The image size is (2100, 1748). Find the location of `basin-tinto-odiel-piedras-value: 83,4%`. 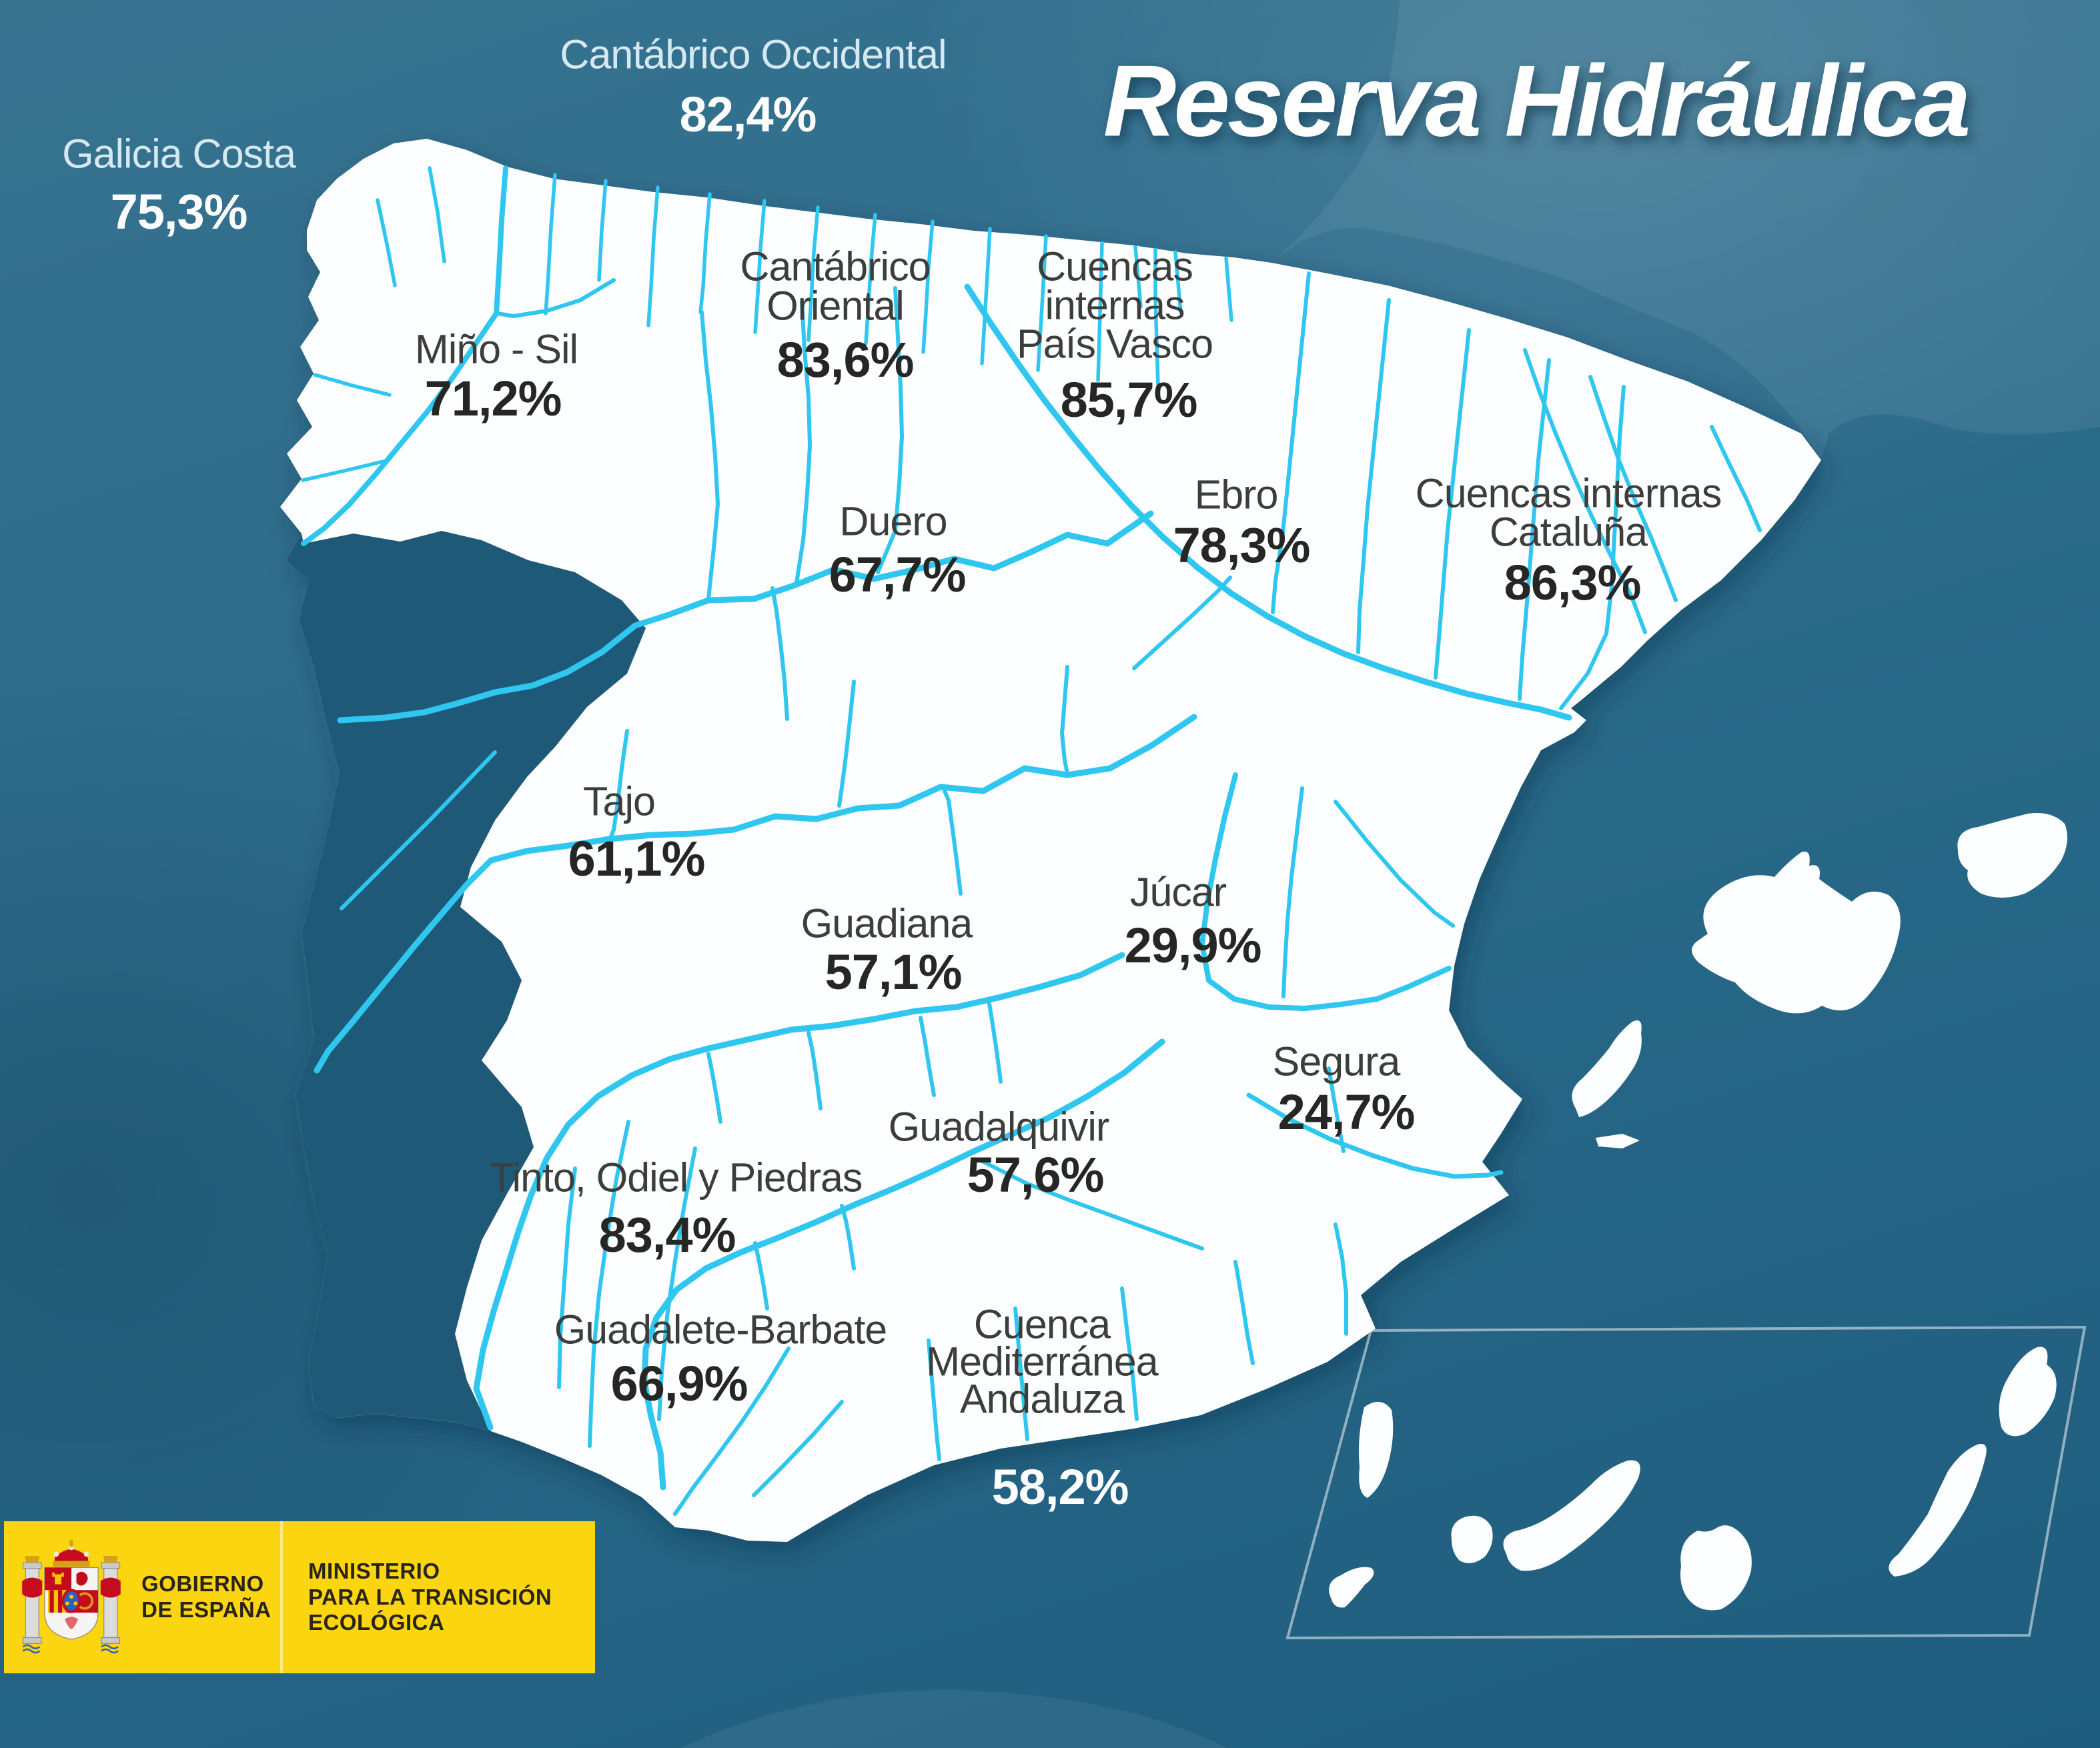

basin-tinto-odiel-piedras-value: 83,4% is located at coordinates (667, 1235).